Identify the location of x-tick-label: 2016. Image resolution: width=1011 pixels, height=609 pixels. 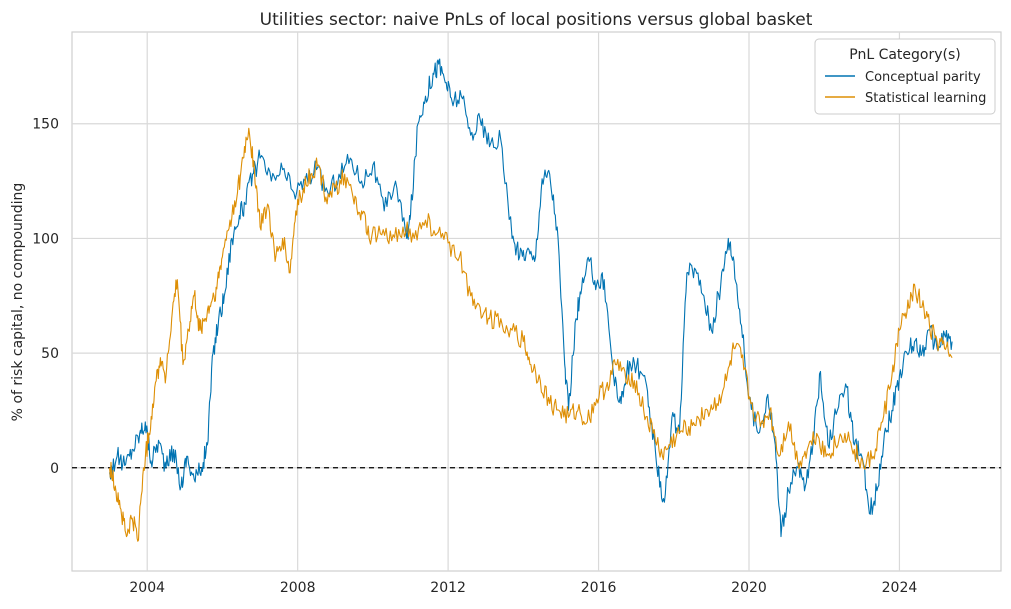
(599, 588).